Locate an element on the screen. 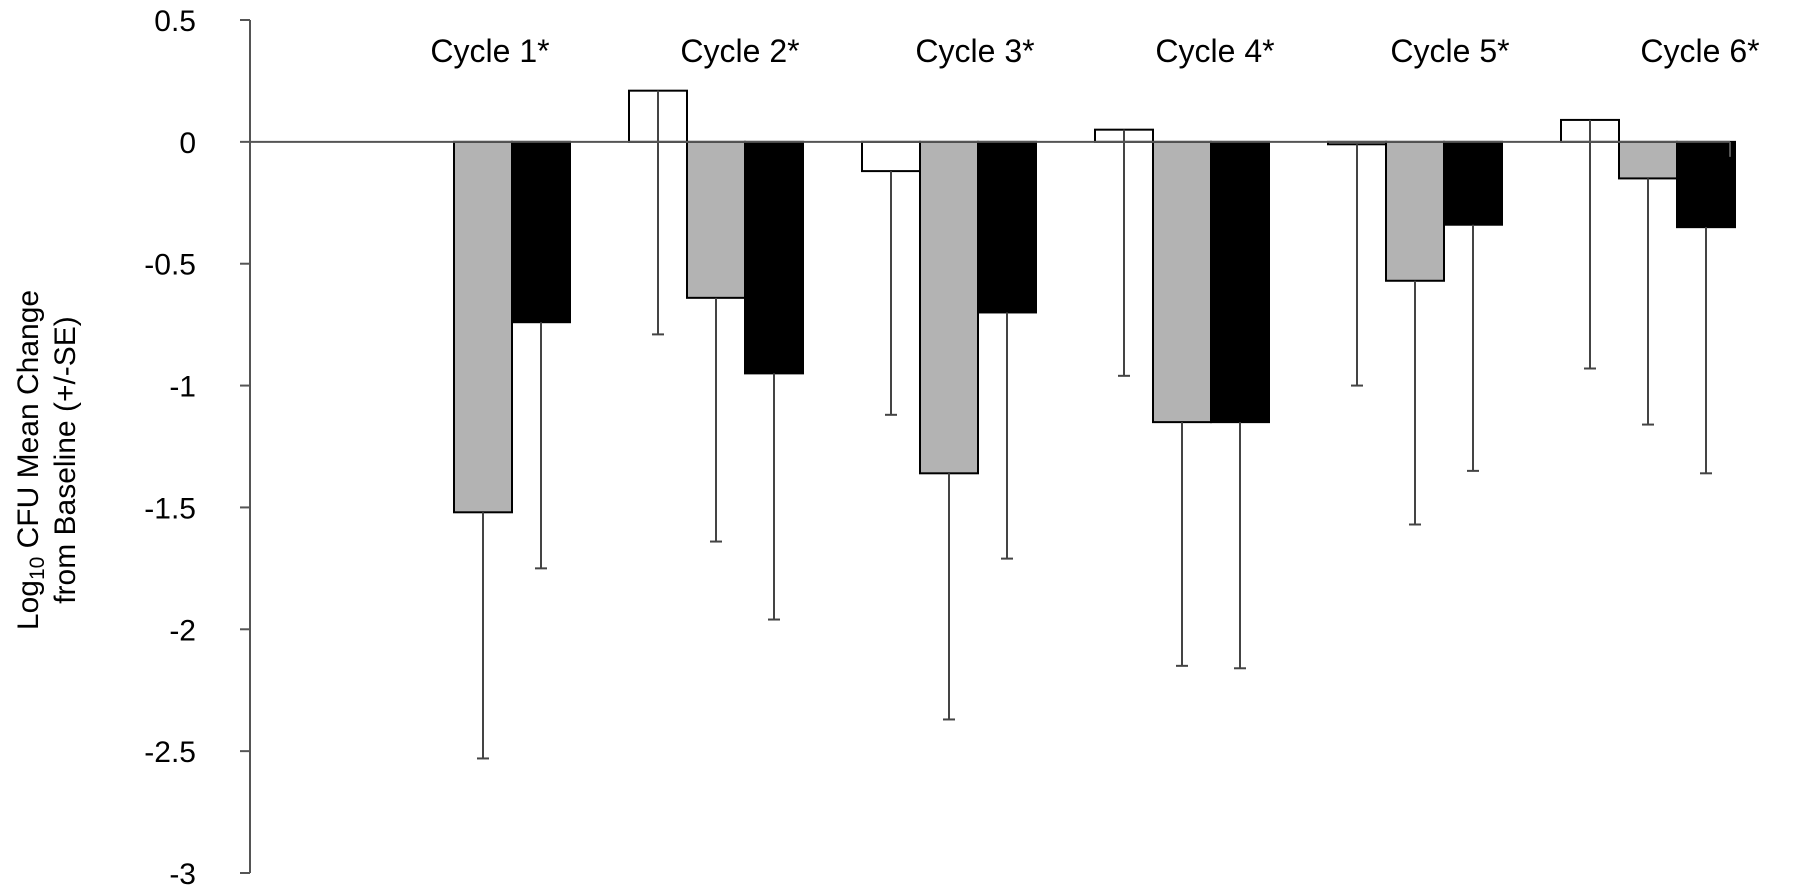 The width and height of the screenshot is (1800, 893). category-label: Cycle 3* is located at coordinates (974, 51).